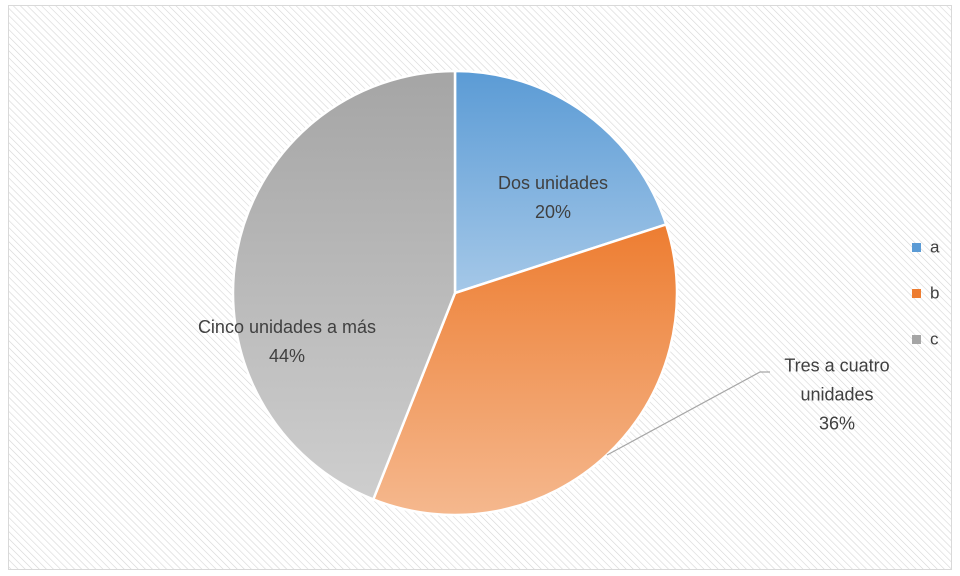 The width and height of the screenshot is (960, 576). I want to click on pie-slice, so click(560, 182).